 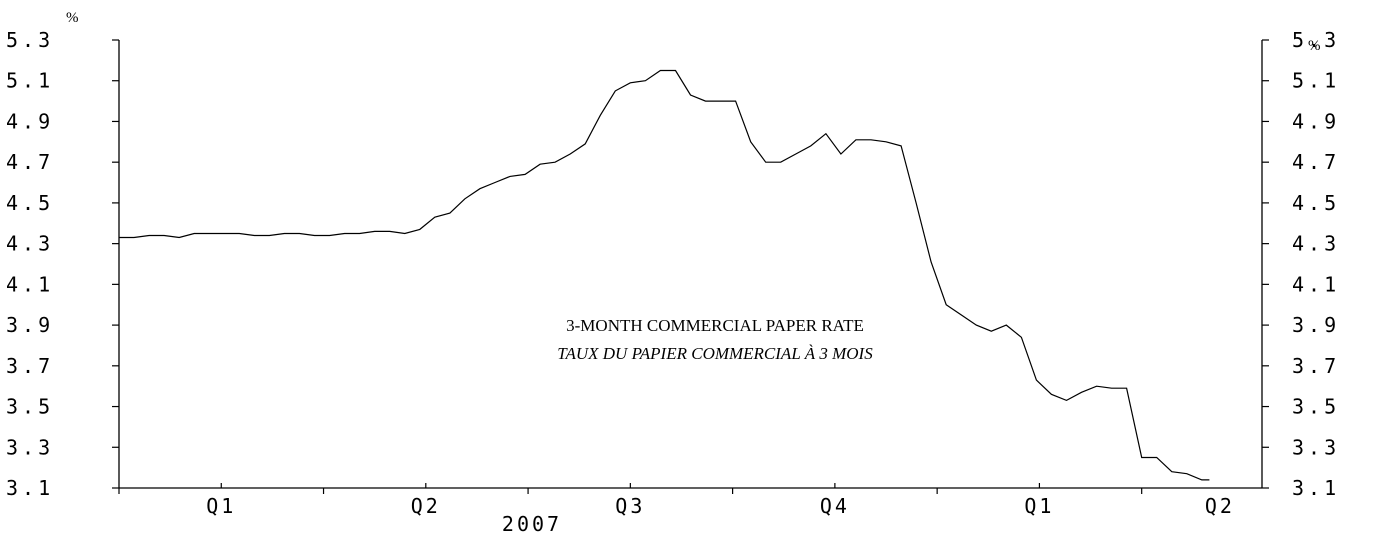 What do you see at coordinates (1316, 121) in the screenshot?
I see `y-tick-label-right: 4.9` at bounding box center [1316, 121].